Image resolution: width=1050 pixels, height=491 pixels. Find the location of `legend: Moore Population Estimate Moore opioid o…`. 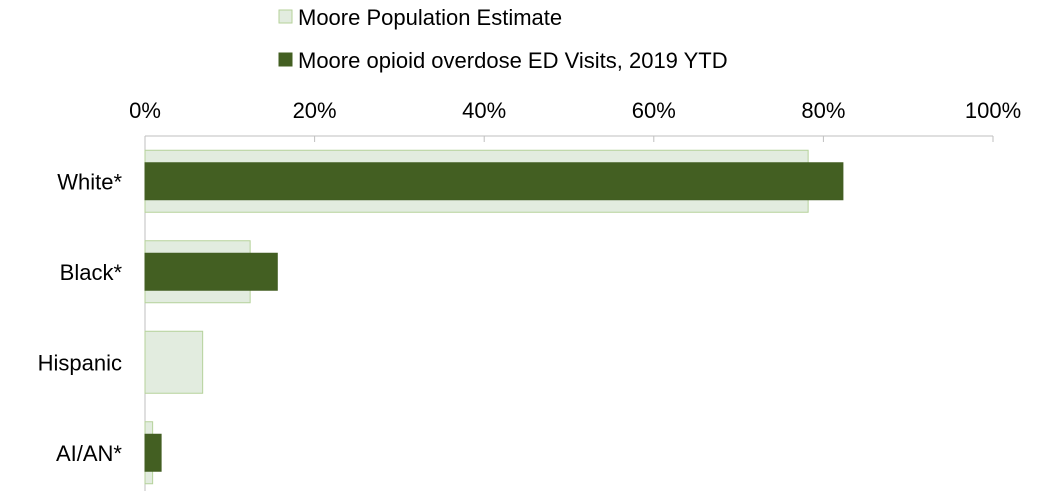

legend: Moore Population Estimate Moore opioid o… is located at coordinates (503, 39).